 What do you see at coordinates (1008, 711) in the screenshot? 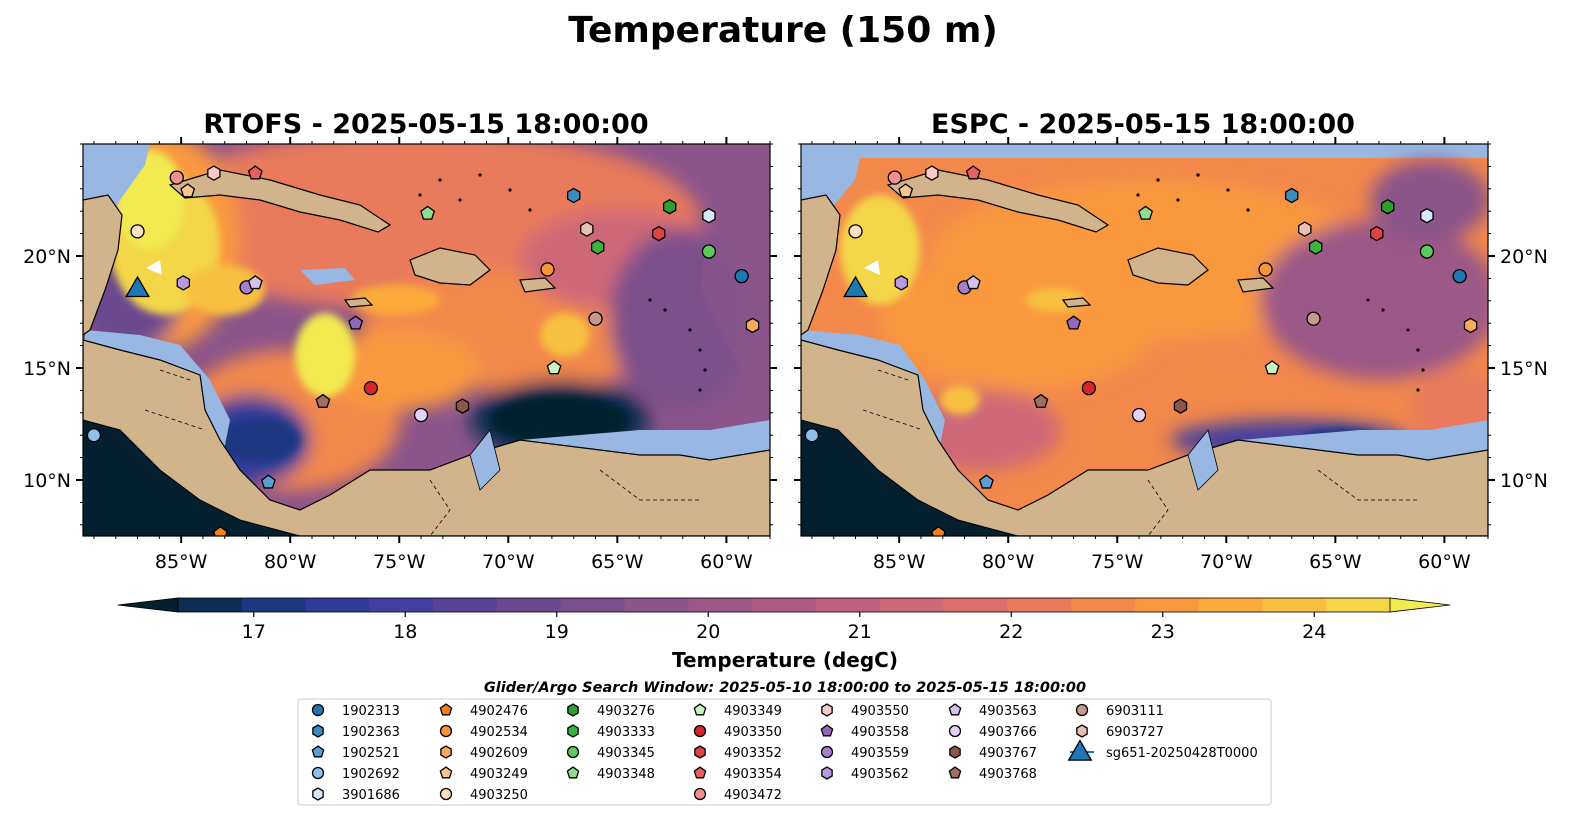
I see `legend-label: 4903563` at bounding box center [1008, 711].